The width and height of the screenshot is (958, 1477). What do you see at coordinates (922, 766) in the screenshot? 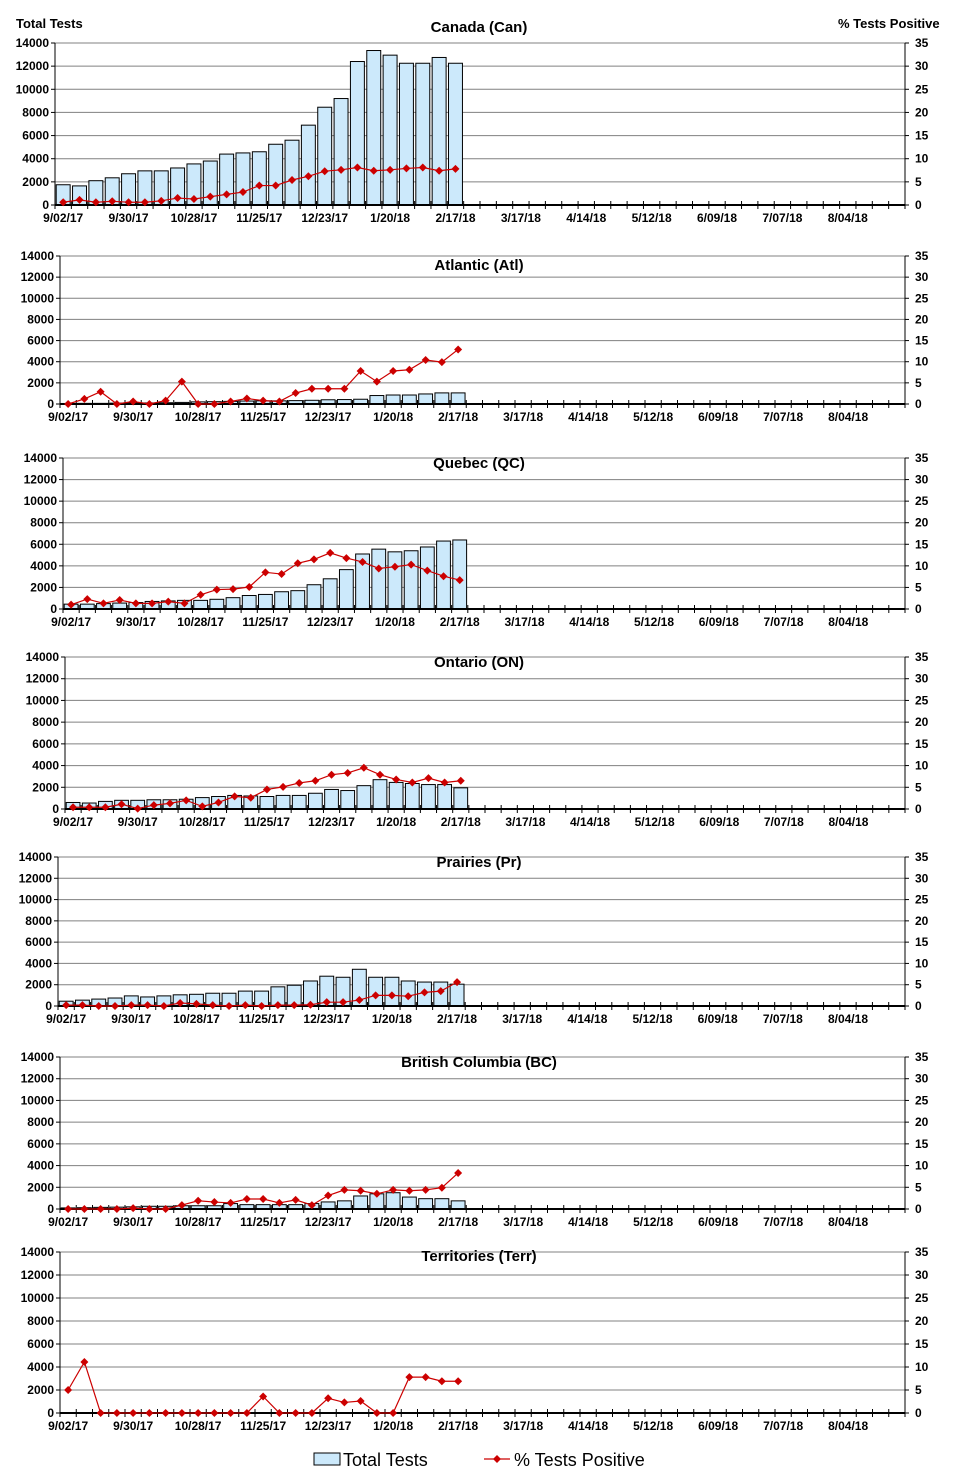
I see `y2-tick-label: 10` at bounding box center [922, 766].